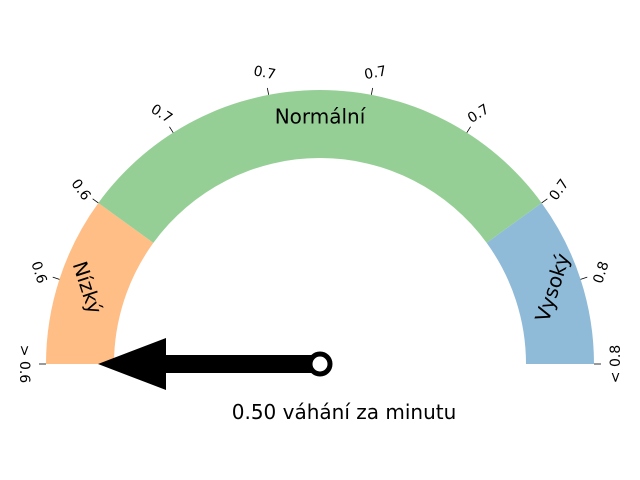  What do you see at coordinates (38, 272) in the screenshot?
I see `gauge-tick-label-1: 0.6` at bounding box center [38, 272].